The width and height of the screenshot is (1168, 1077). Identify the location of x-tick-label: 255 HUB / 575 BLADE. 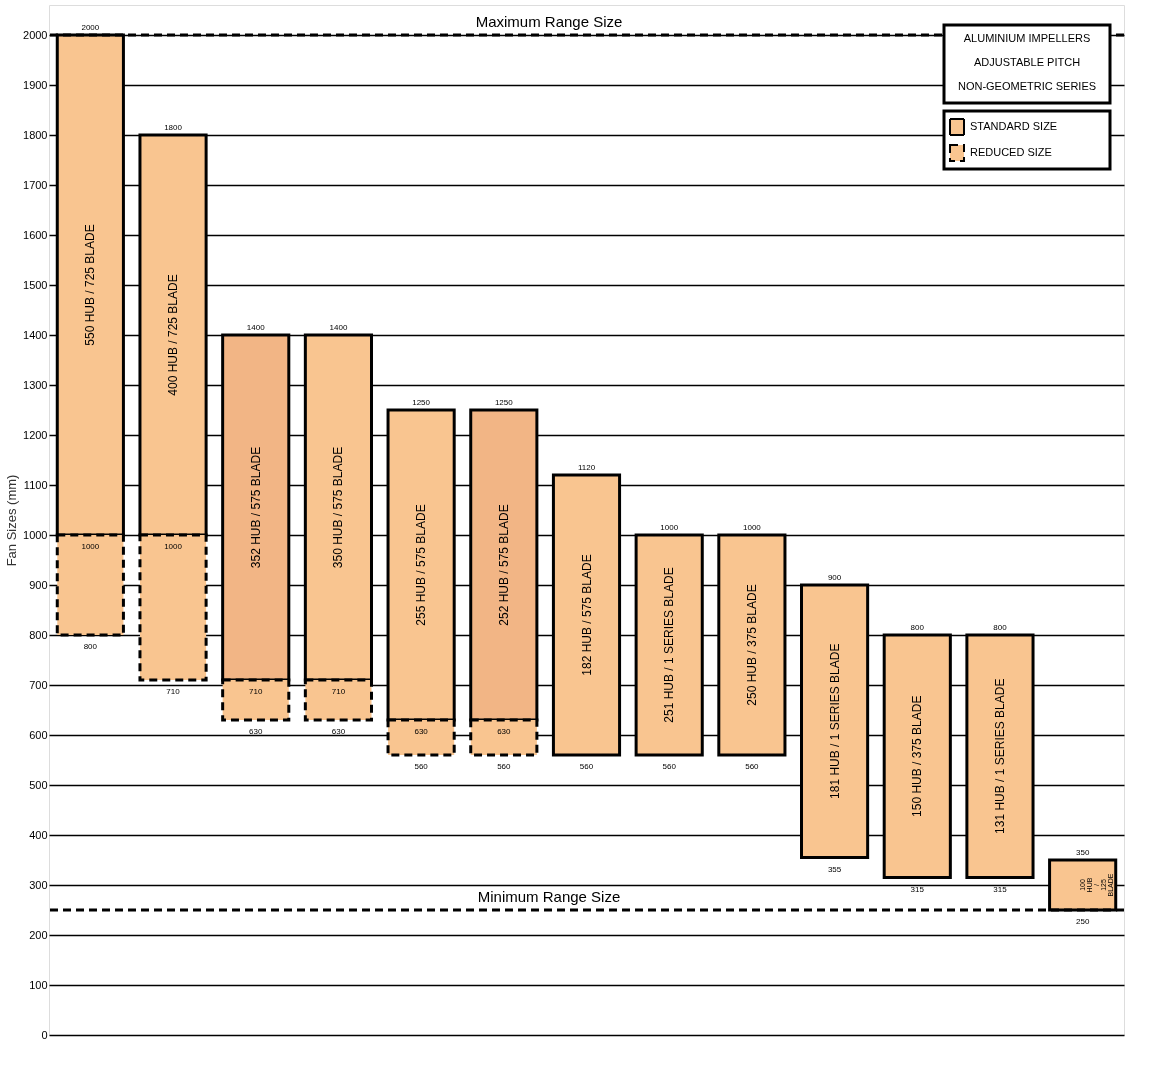
(421, 565).